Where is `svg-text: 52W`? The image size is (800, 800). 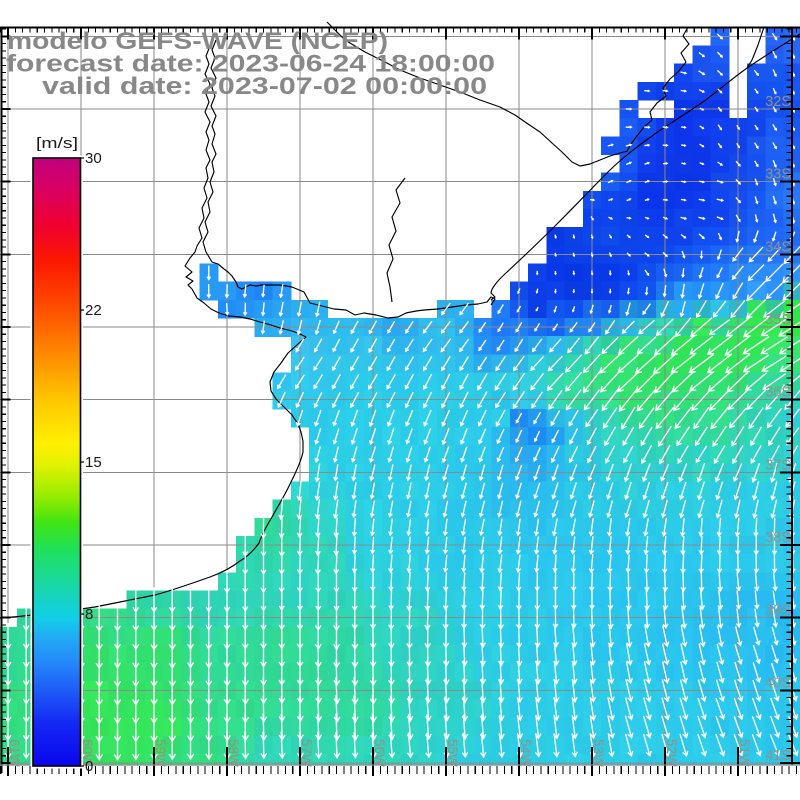 svg-text: 52W is located at coordinates (671, 753).